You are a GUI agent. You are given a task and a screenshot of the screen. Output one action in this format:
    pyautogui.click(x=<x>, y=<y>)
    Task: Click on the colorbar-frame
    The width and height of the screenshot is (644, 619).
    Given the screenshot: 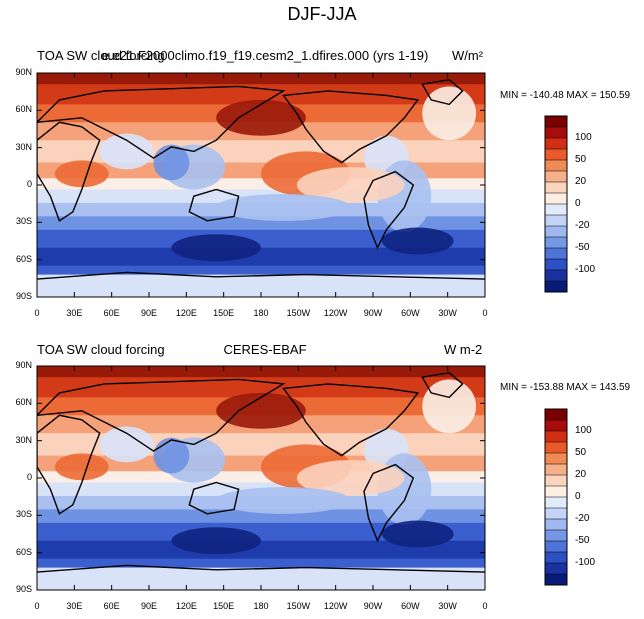 What is the action you would take?
    pyautogui.click(x=556, y=204)
    